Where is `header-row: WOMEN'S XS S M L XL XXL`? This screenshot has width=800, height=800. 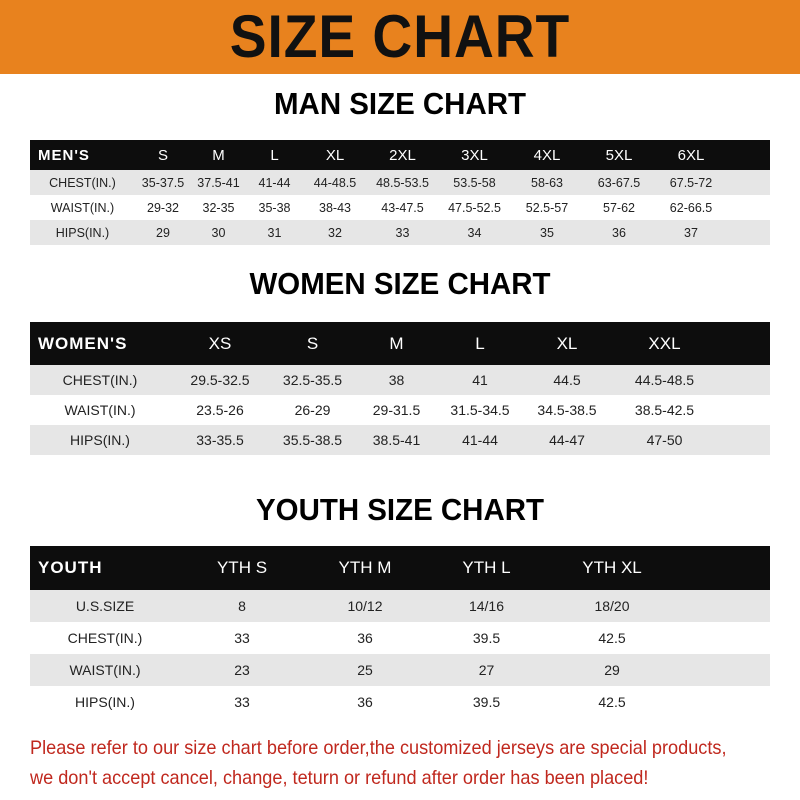 header-row: WOMEN'S XS S M L XL XXL is located at coordinates (400, 343).